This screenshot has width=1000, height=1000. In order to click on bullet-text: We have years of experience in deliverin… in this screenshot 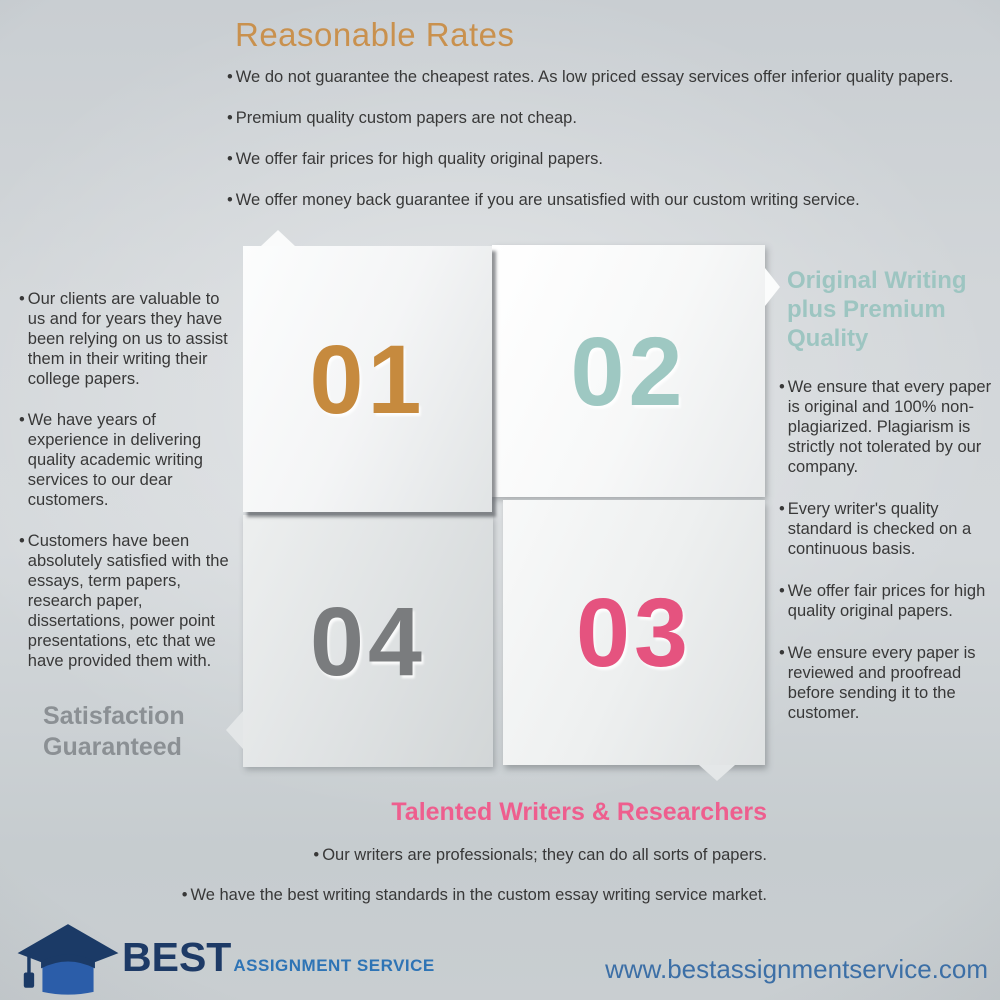, I will do `click(115, 460)`.